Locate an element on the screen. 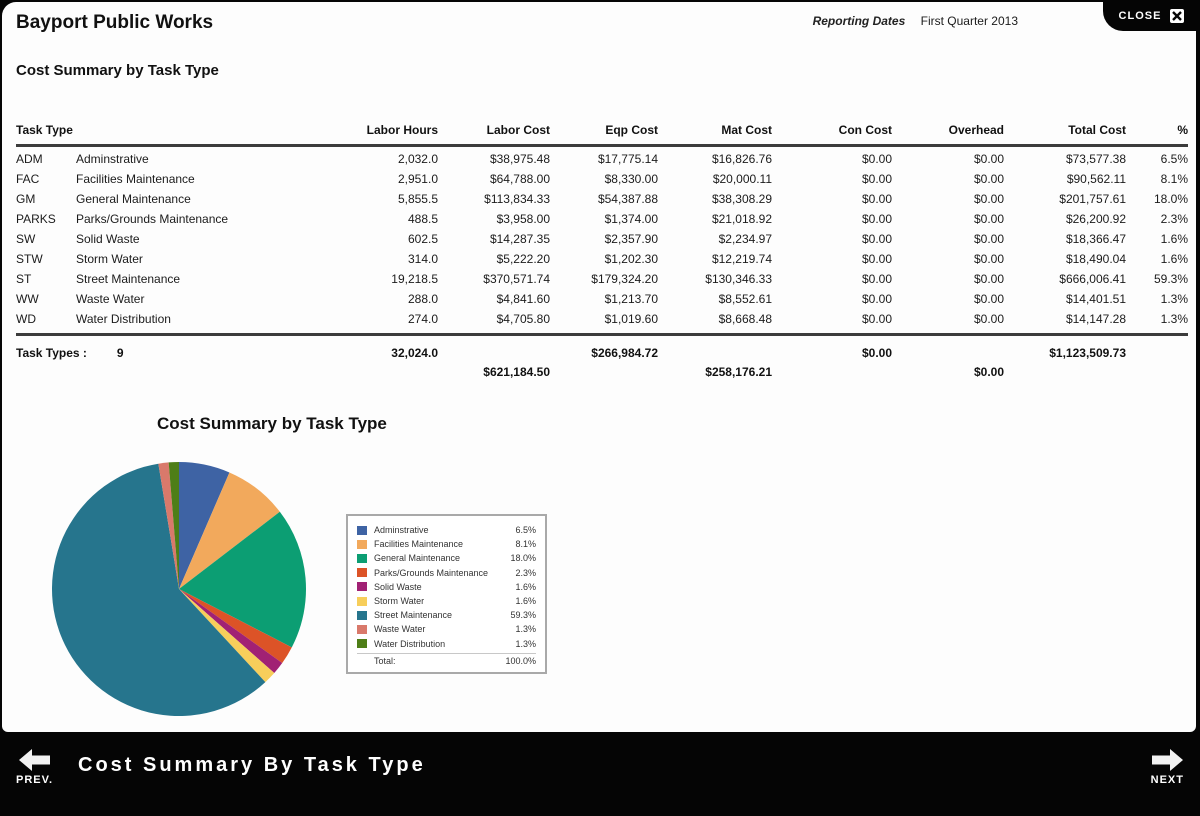 The width and height of the screenshot is (1200, 816). legend-pct: 2.3% is located at coordinates (525, 572).